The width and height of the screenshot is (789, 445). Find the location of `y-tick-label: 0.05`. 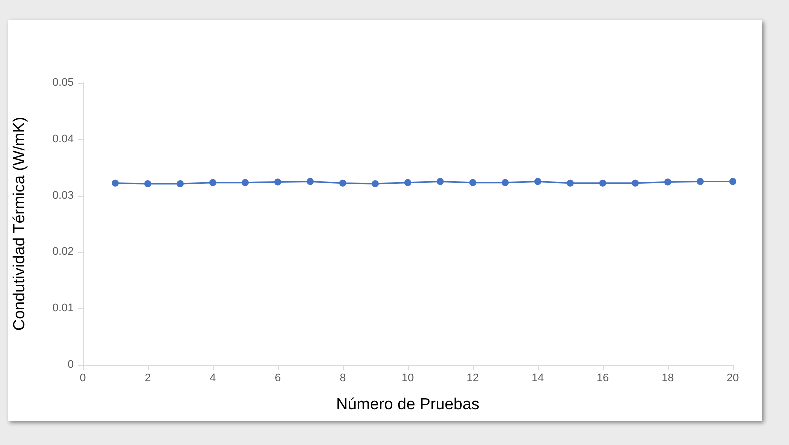

y-tick-label: 0.05 is located at coordinates (63, 83).